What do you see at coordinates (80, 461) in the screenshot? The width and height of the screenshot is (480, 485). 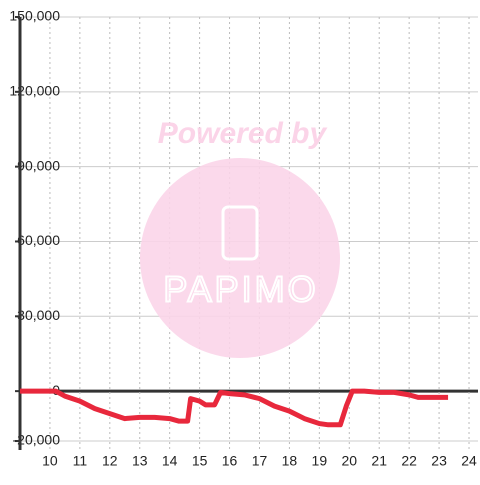 I see `x-tick-label: 11` at bounding box center [80, 461].